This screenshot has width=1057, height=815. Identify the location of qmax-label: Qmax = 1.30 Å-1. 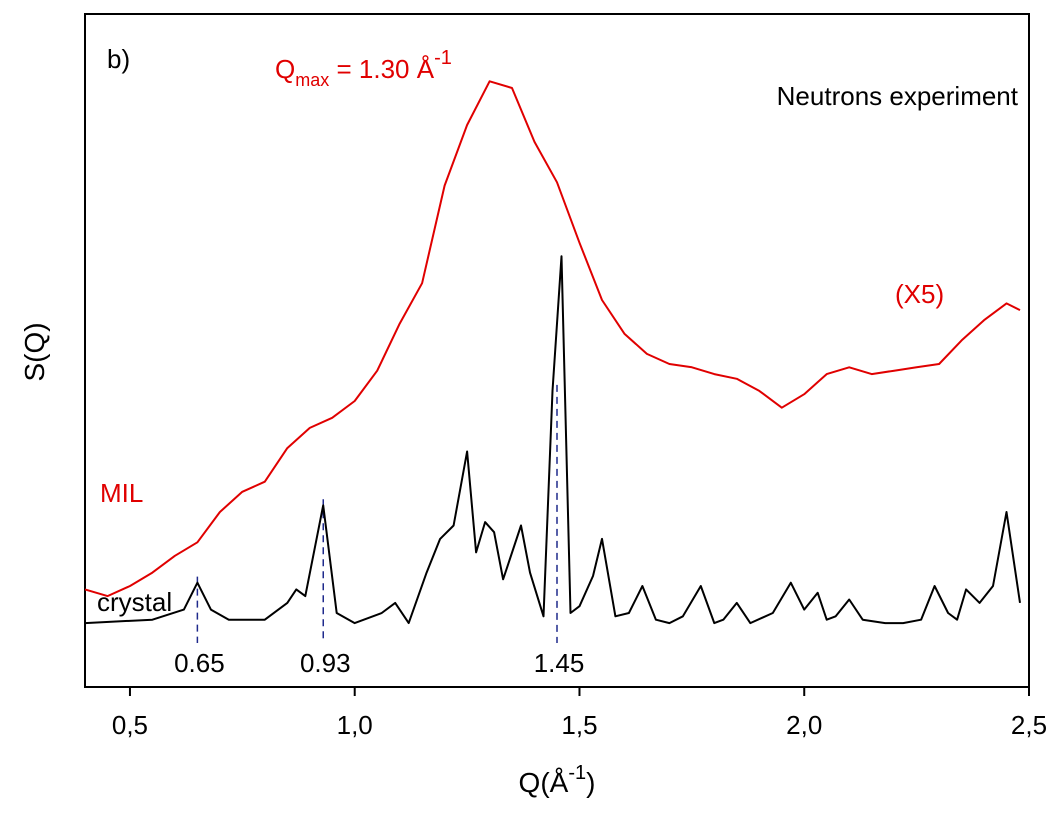
(363, 68).